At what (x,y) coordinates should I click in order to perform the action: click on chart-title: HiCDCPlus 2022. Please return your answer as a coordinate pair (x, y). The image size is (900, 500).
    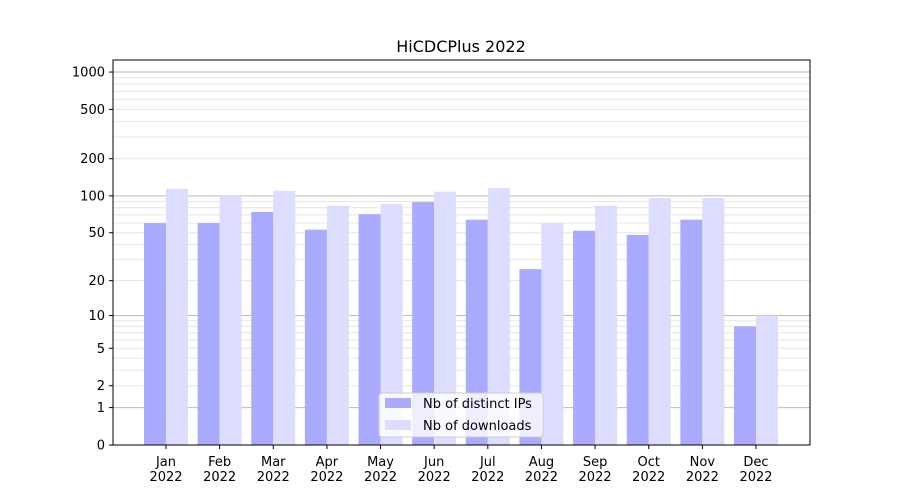
    Looking at the image, I should click on (461, 46).